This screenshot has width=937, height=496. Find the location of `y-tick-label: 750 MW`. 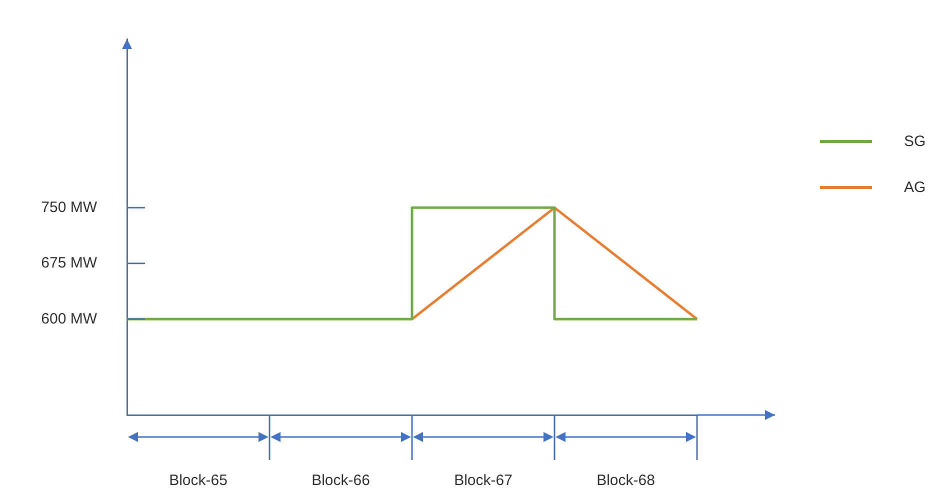

y-tick-label: 750 MW is located at coordinates (69, 207).